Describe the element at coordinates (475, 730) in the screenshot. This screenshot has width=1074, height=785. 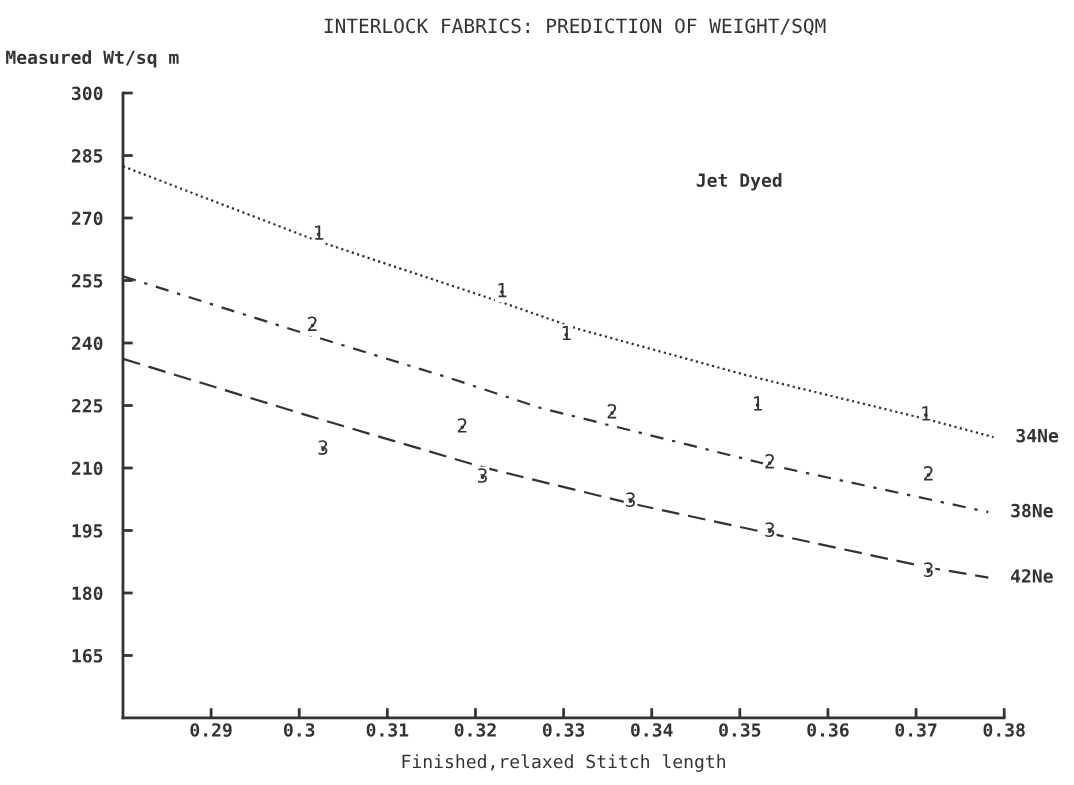
I see `x-tick-label: 0.32` at that location.